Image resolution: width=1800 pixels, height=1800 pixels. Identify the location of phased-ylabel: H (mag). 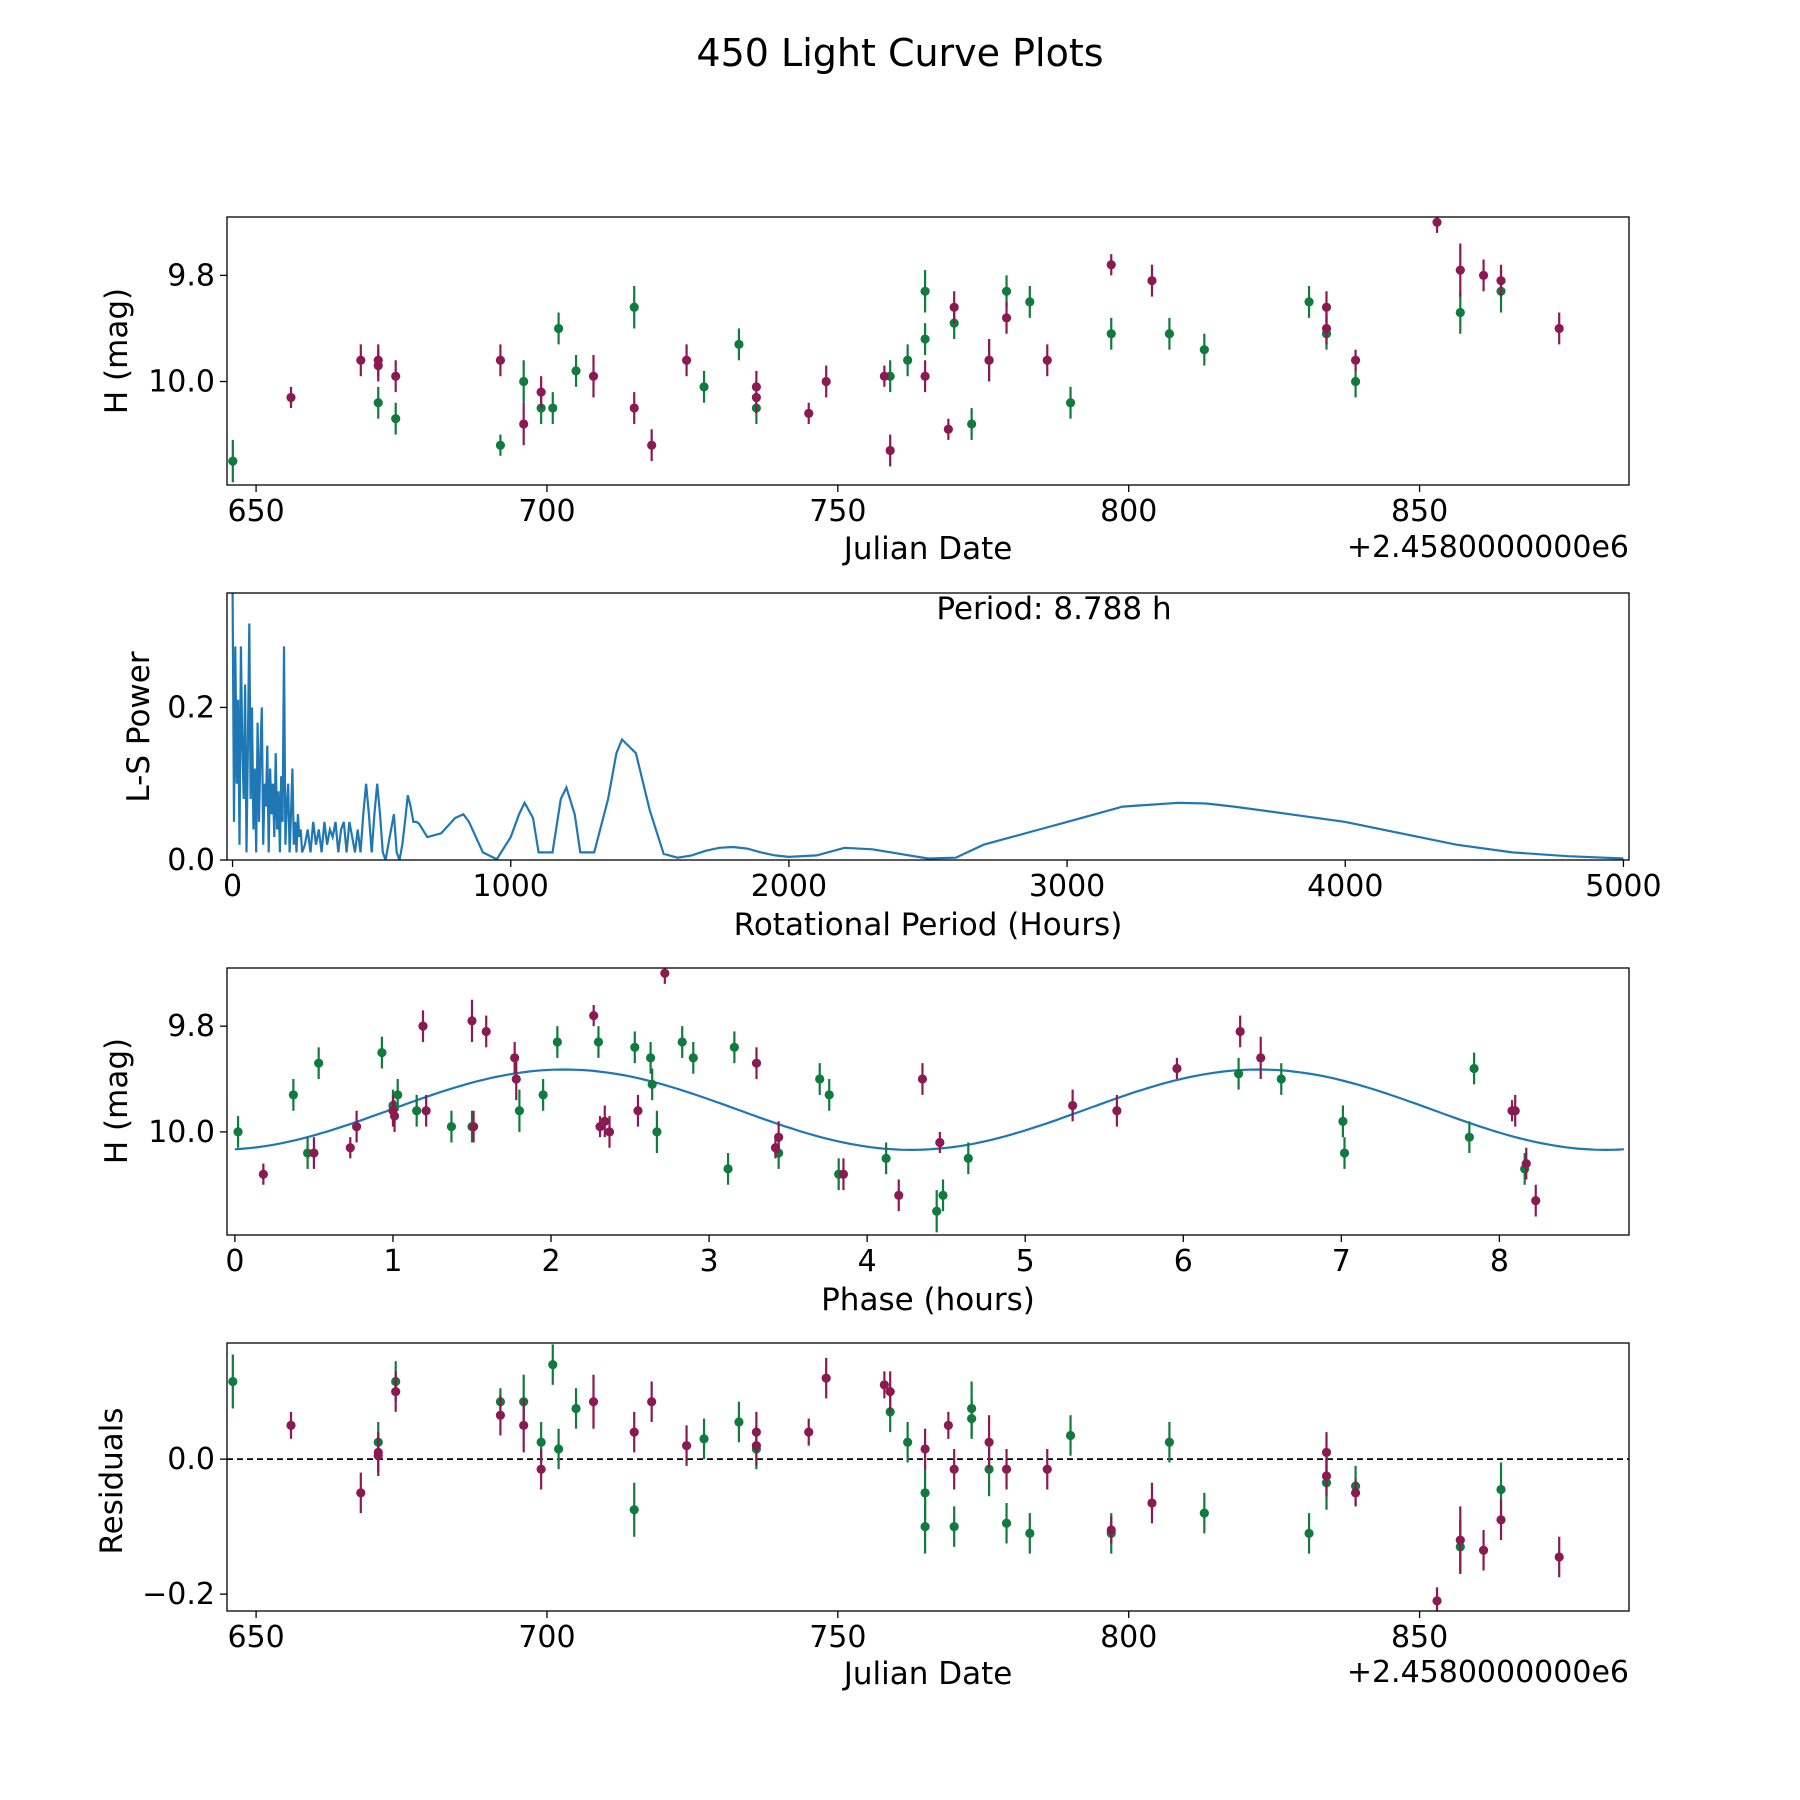
(117, 1101).